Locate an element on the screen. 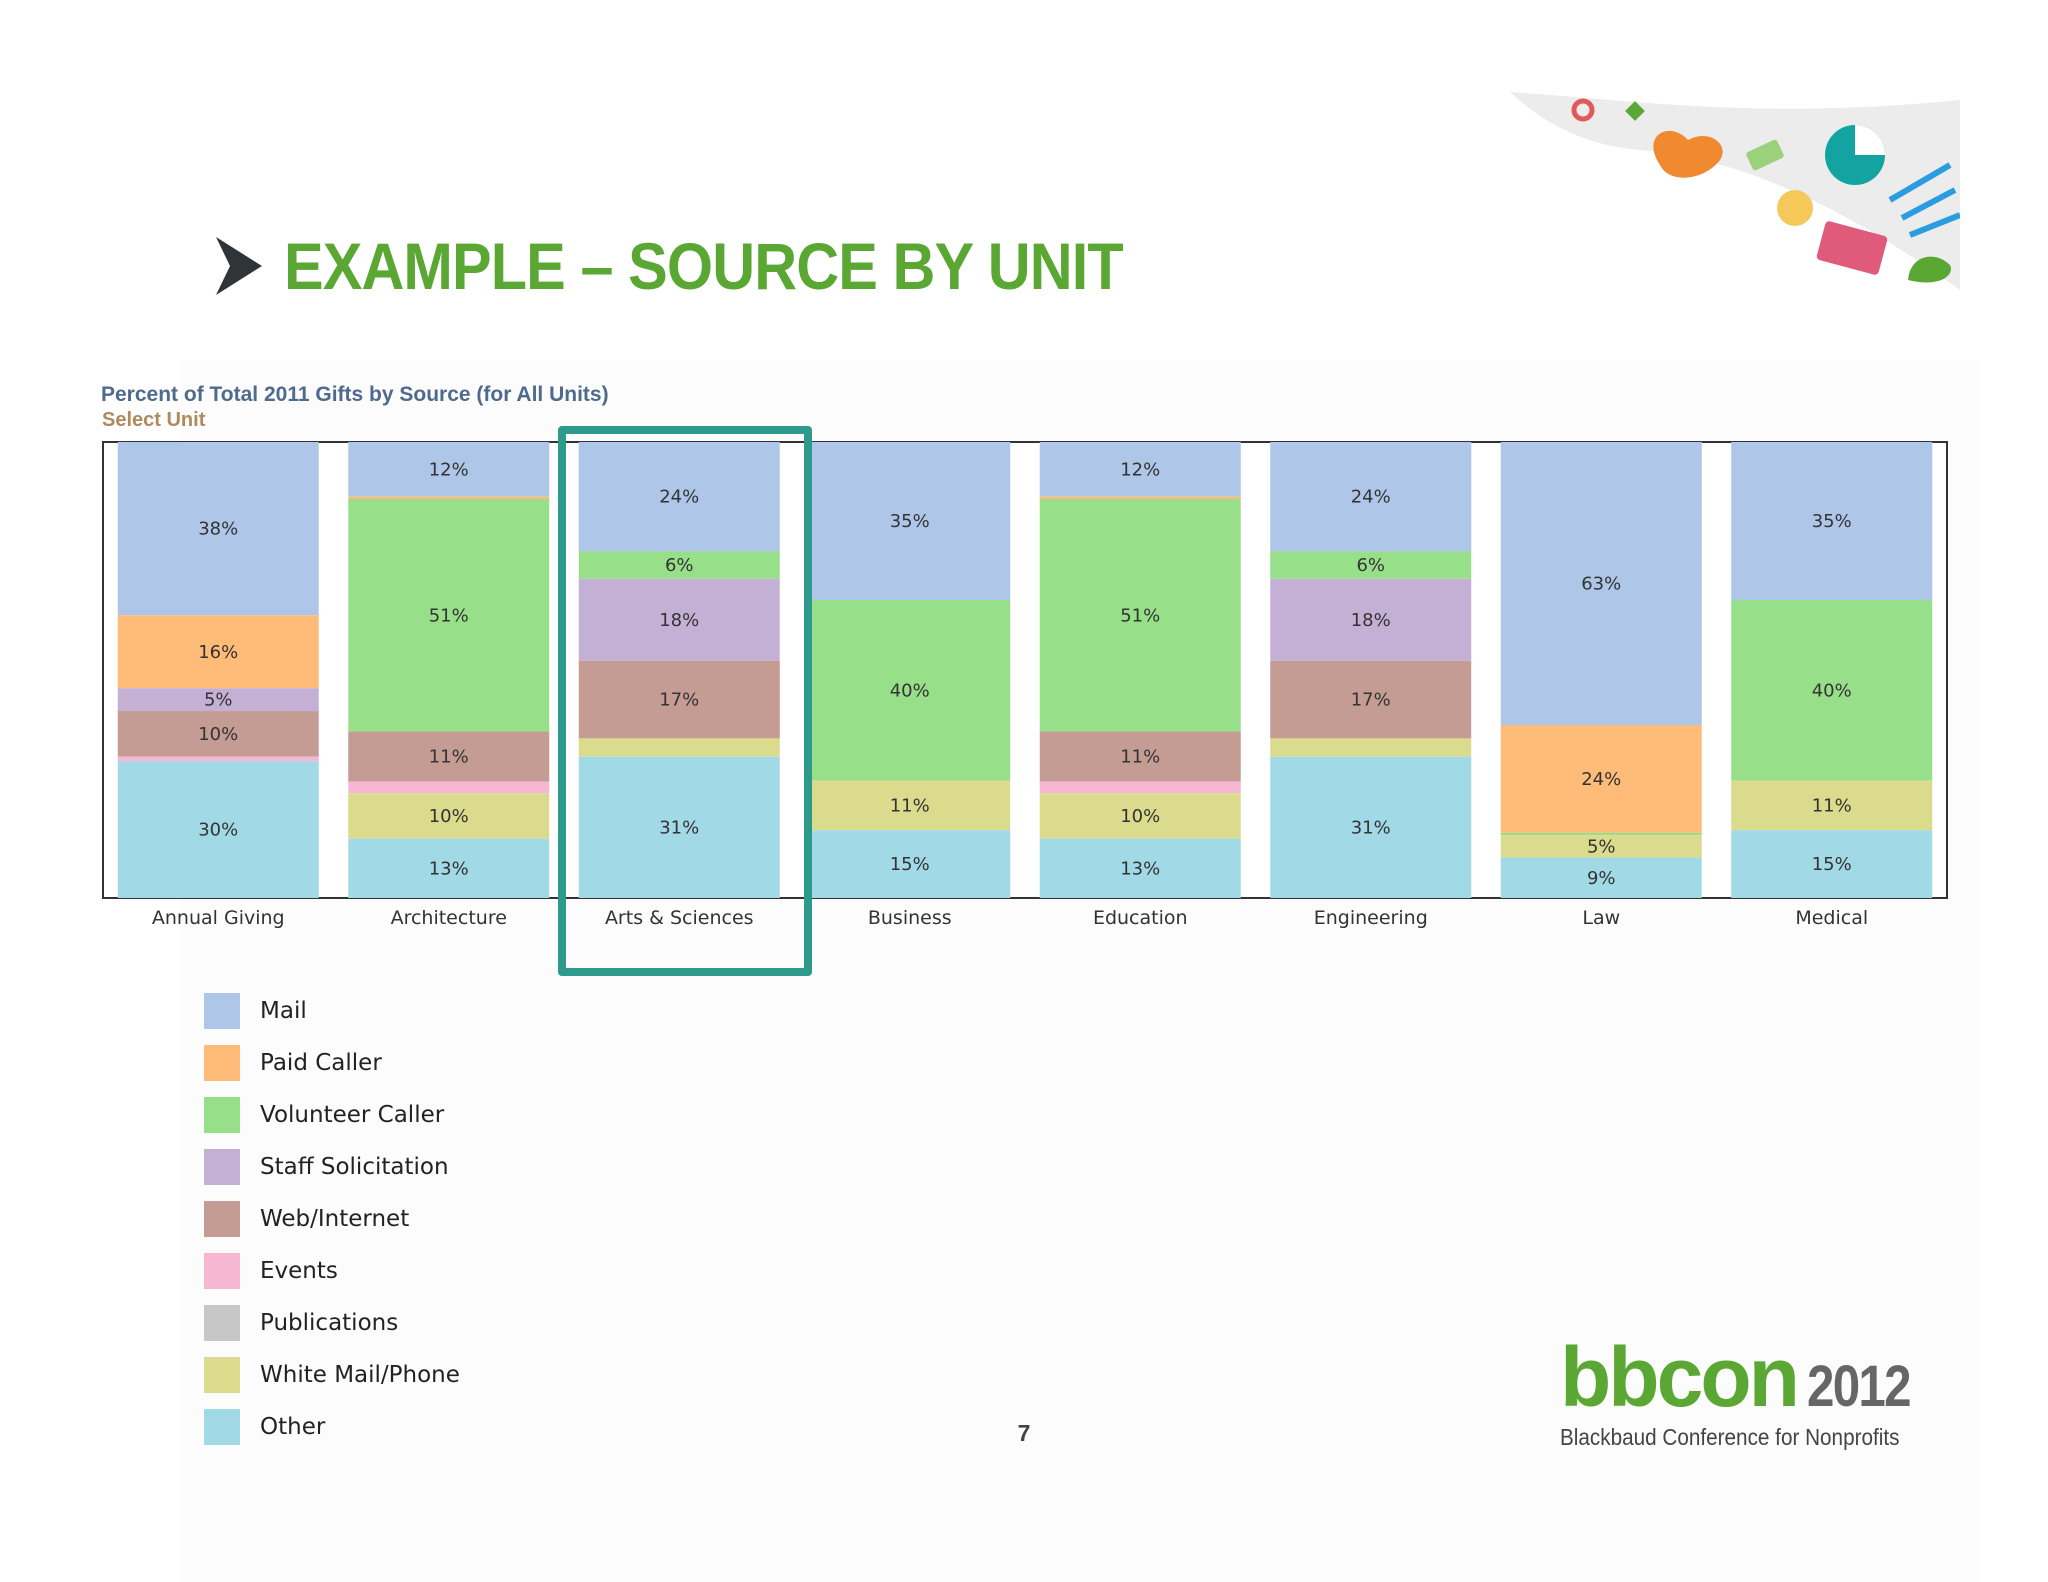 The width and height of the screenshot is (2048, 1582). data-label: 11% is located at coordinates (449, 757).